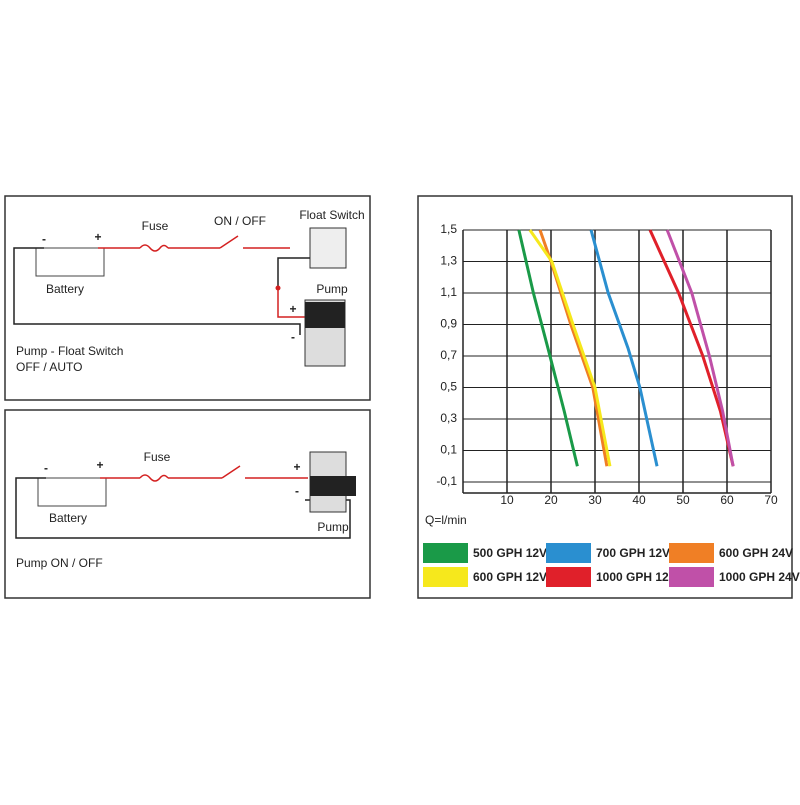  I want to click on legend-label: 1000 GPH 12V, so click(636, 577).